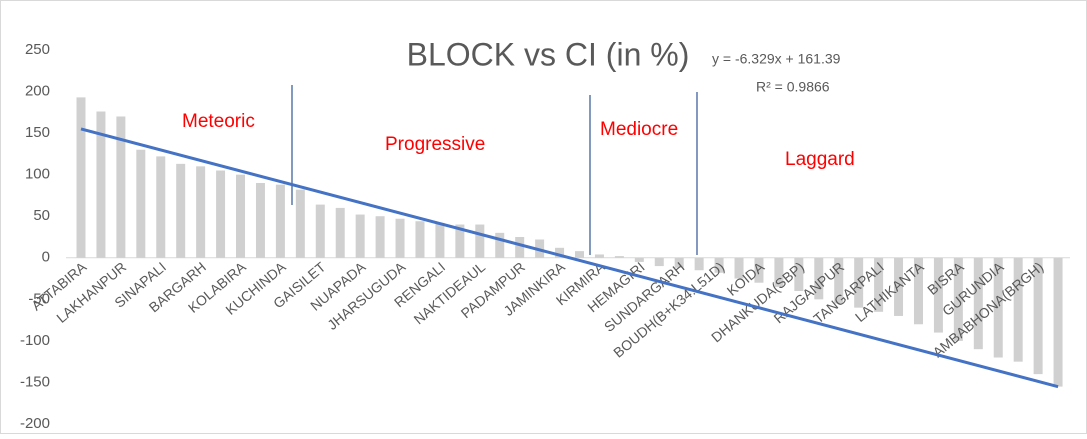 This screenshot has width=1087, height=439. What do you see at coordinates (820, 159) in the screenshot?
I see `annotation: Laggard` at bounding box center [820, 159].